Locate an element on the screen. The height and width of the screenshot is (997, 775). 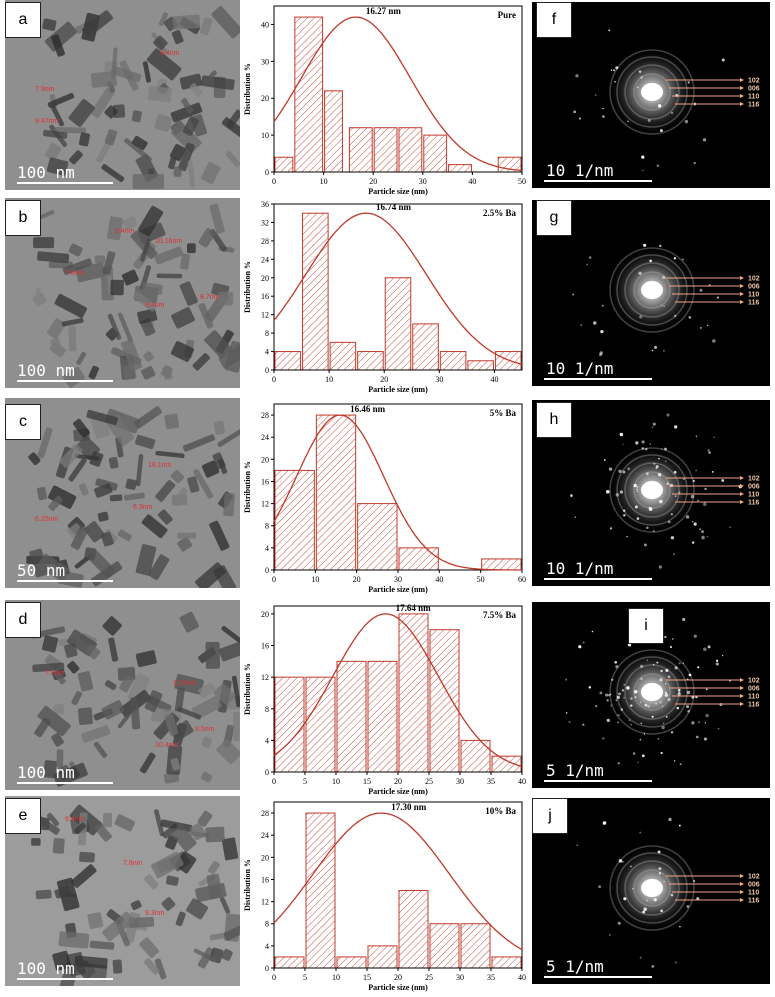
x-tick-label: 15 is located at coordinates (367, 781).